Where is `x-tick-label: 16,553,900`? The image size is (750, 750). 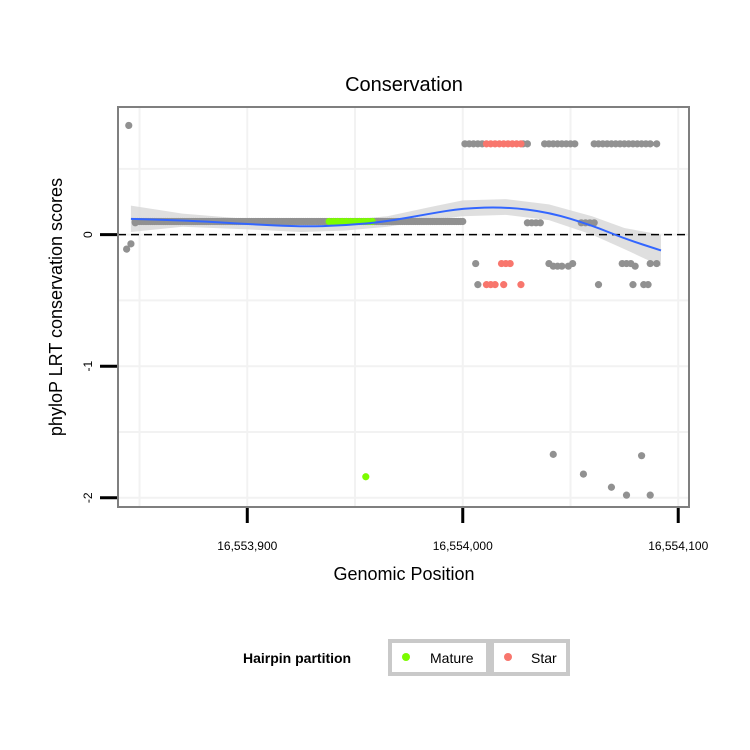 x-tick-label: 16,553,900 is located at coordinates (247, 546).